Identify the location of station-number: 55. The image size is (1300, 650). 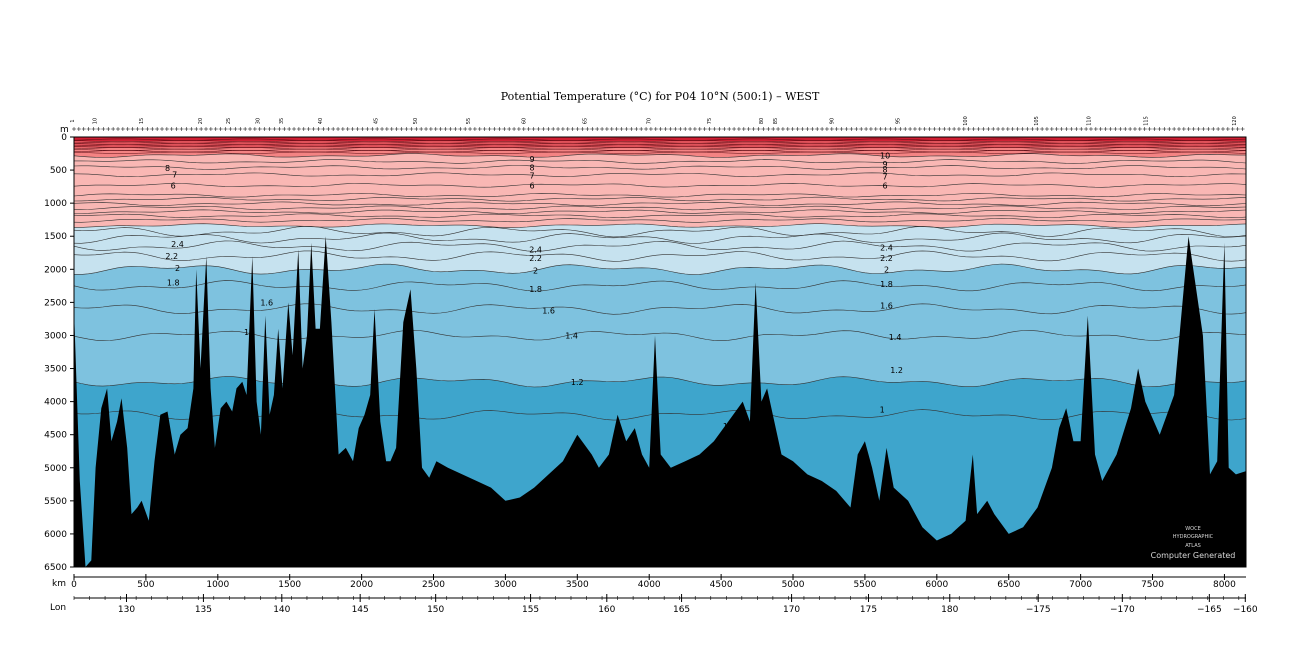
(469, 121).